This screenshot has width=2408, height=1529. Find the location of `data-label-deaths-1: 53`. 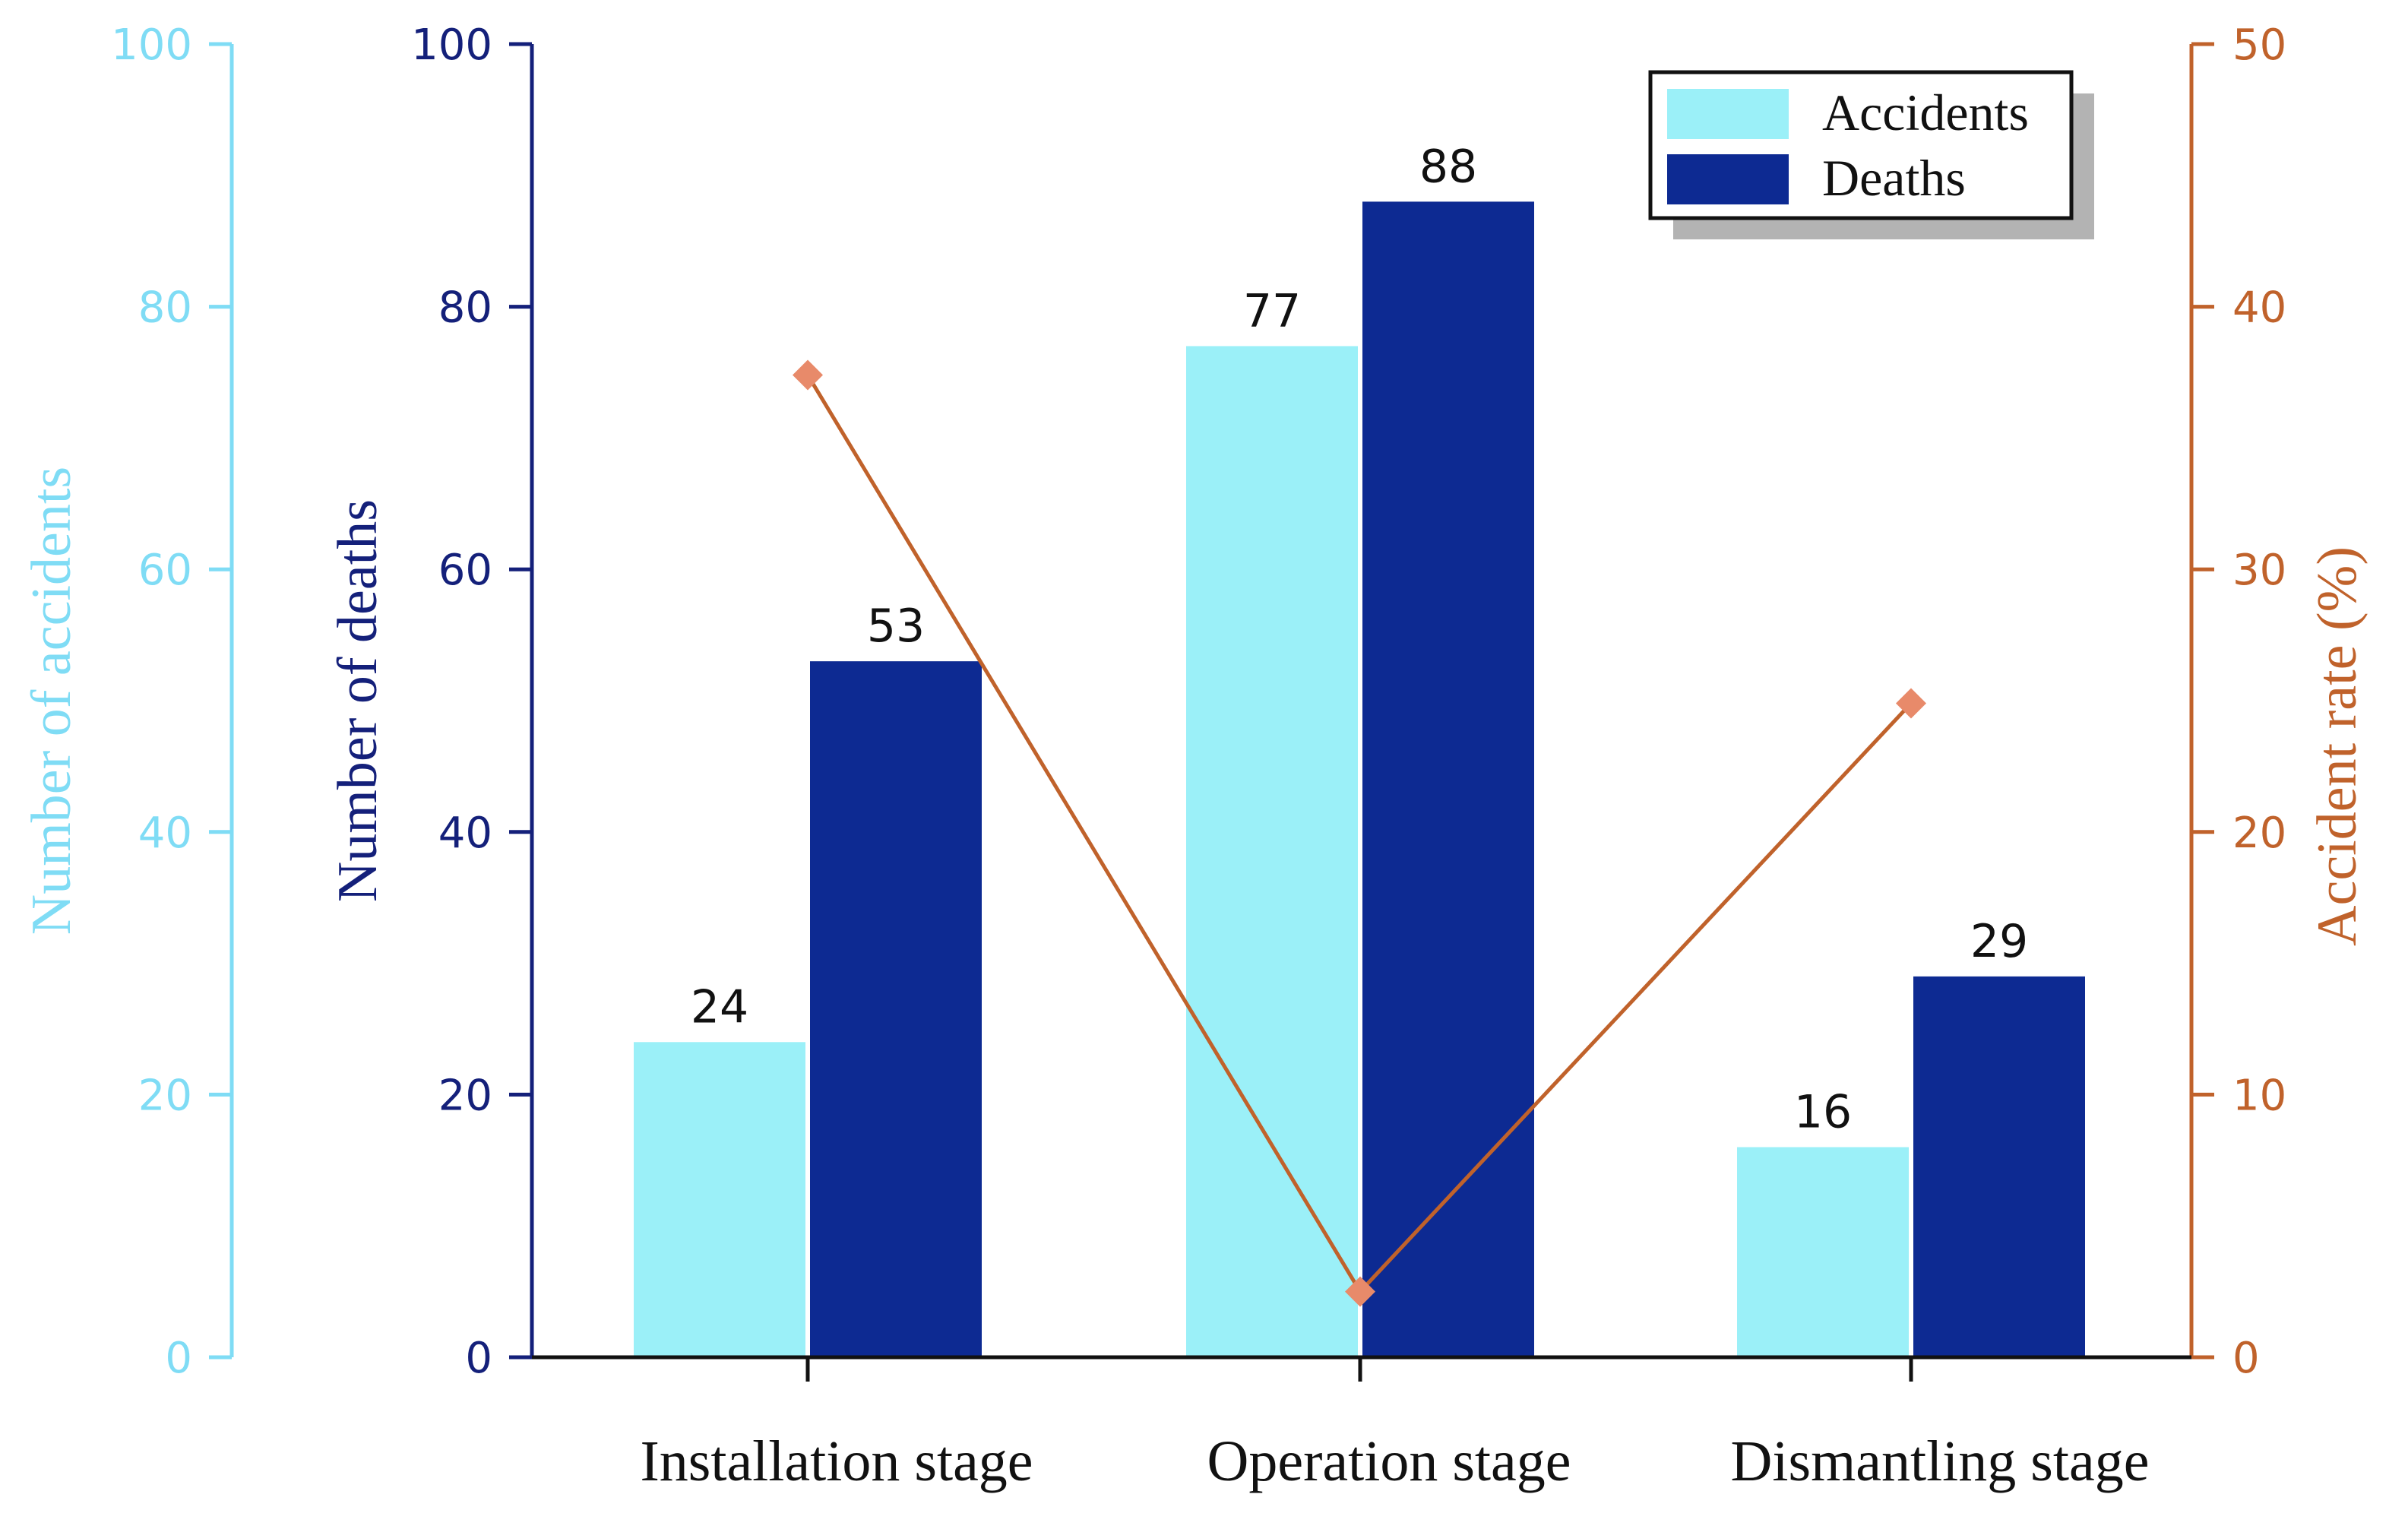

data-label-deaths-1: 53 is located at coordinates (896, 626).